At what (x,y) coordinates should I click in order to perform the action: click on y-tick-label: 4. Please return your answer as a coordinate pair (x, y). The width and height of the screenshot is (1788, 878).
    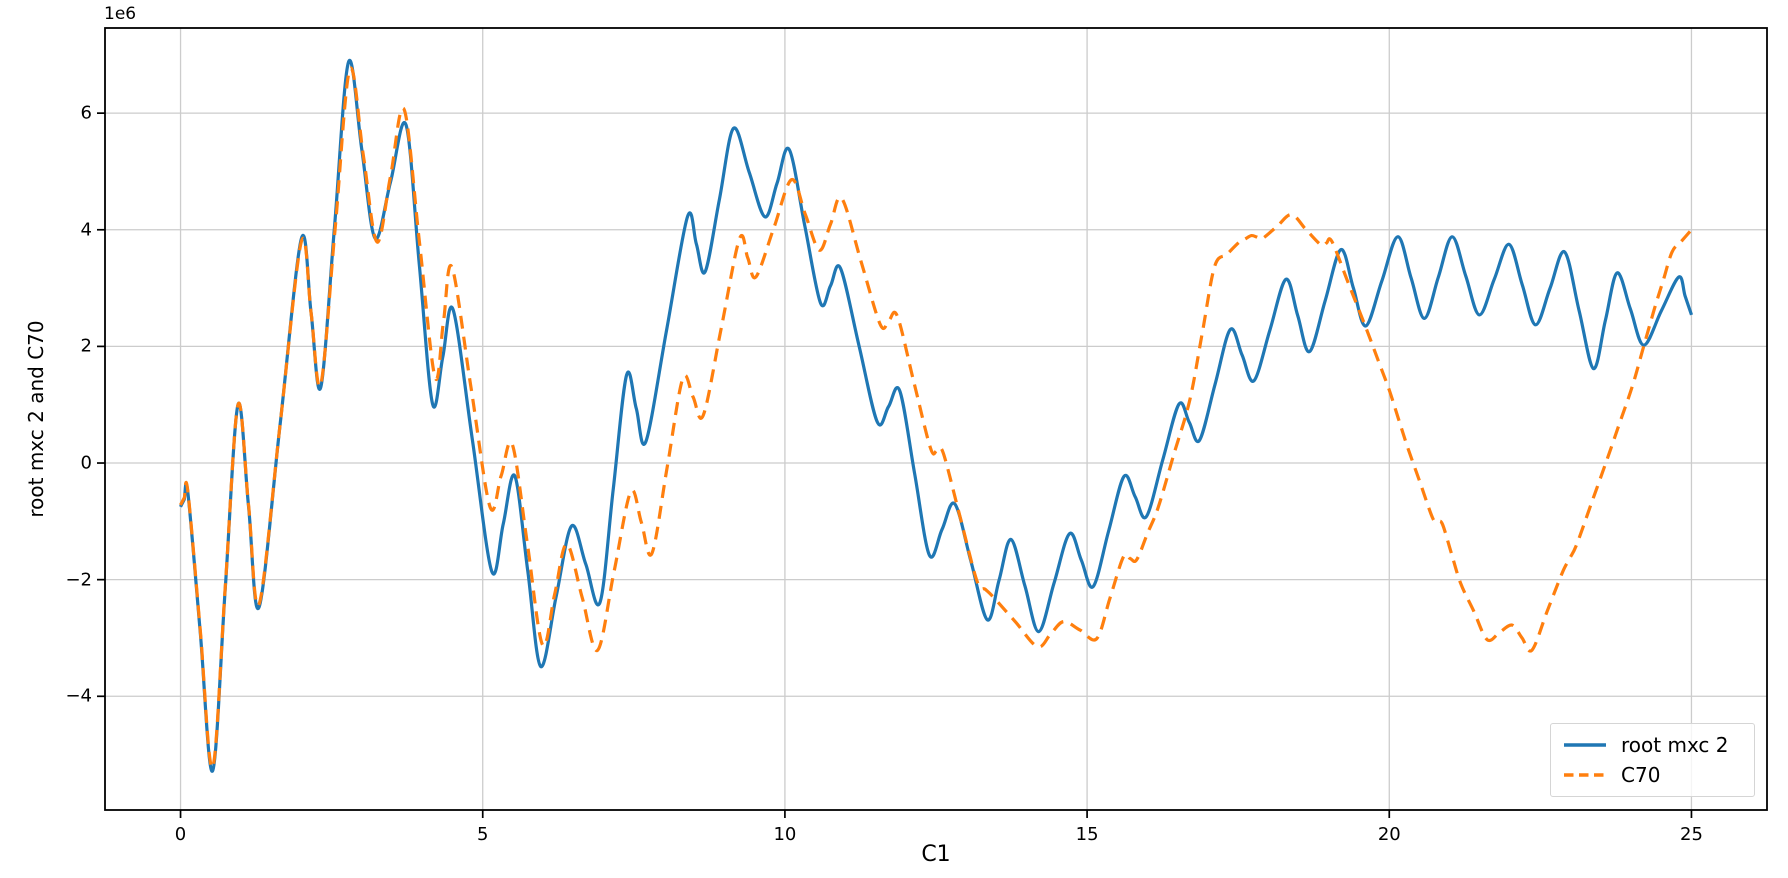
    Looking at the image, I should click on (86, 230).